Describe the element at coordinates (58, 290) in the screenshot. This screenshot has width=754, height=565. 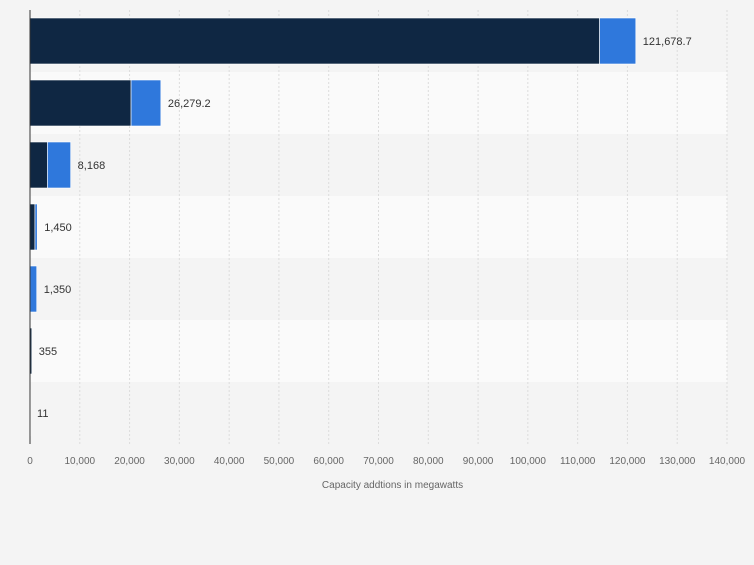
I see `data-label: 1,350` at that location.